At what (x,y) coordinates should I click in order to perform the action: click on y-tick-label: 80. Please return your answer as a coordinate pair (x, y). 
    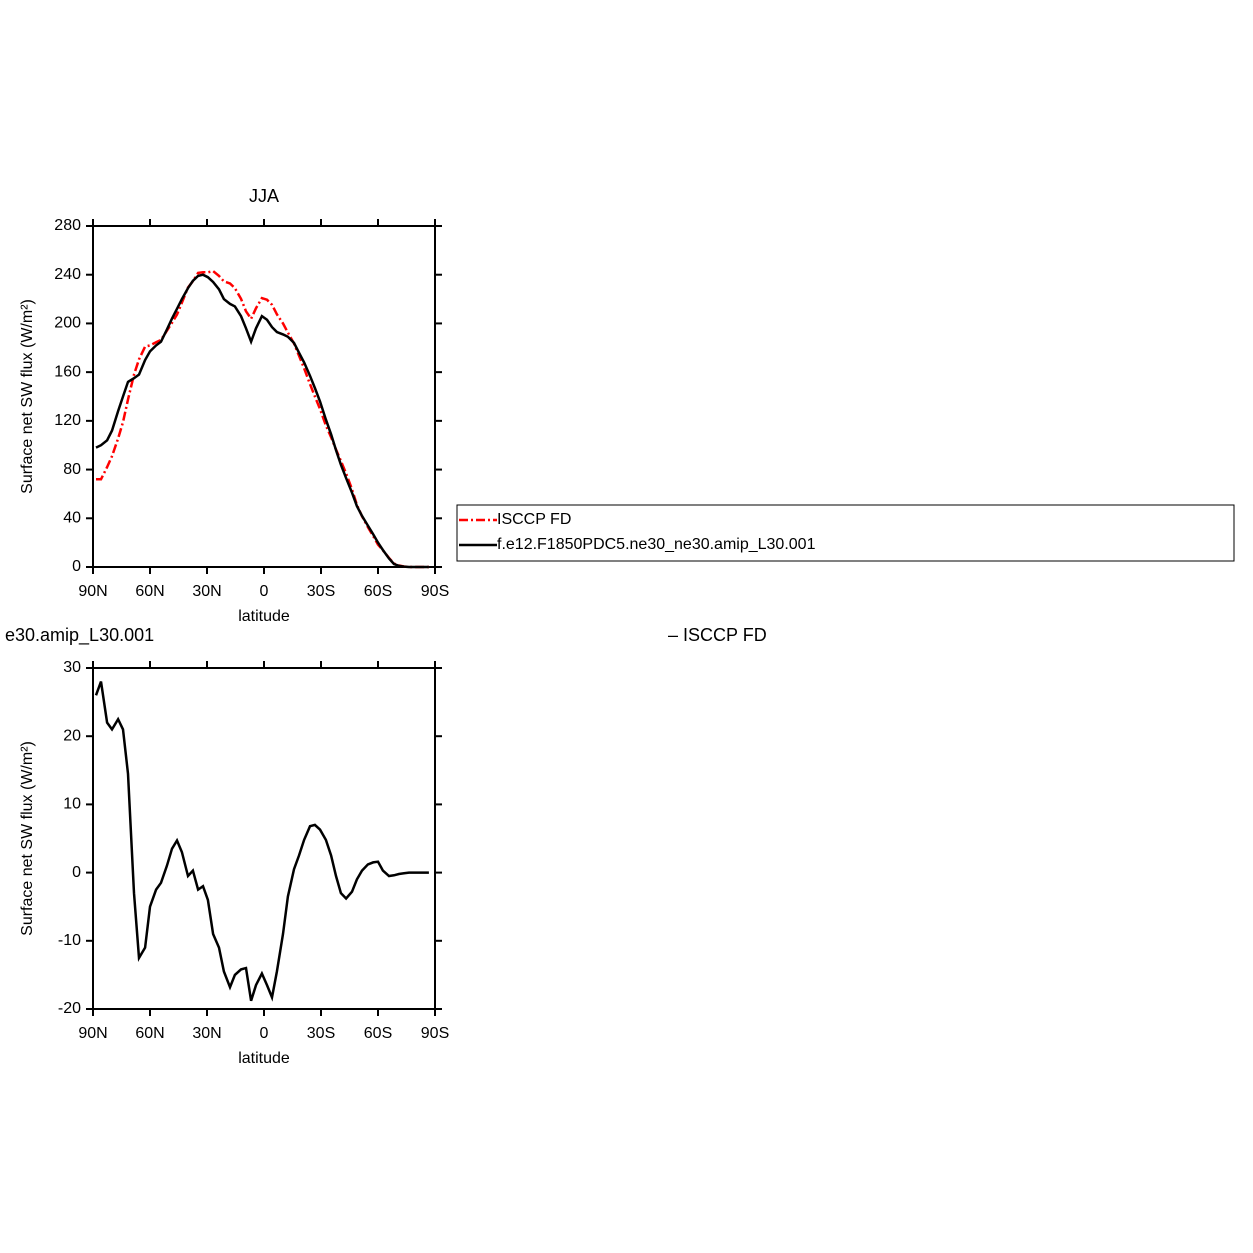
    Looking at the image, I should click on (72, 469).